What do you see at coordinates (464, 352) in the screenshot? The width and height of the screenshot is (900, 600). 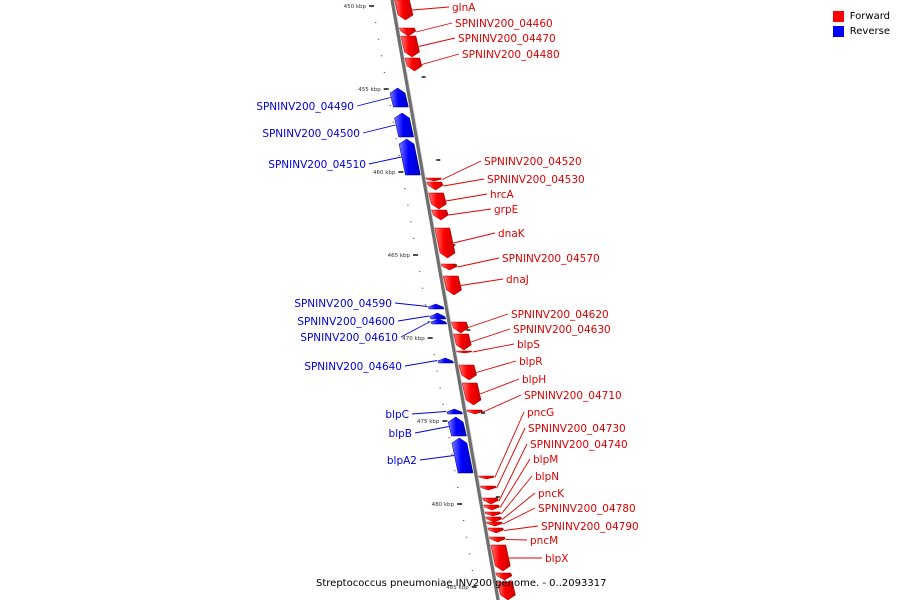 I see `gene-block-blpS` at bounding box center [464, 352].